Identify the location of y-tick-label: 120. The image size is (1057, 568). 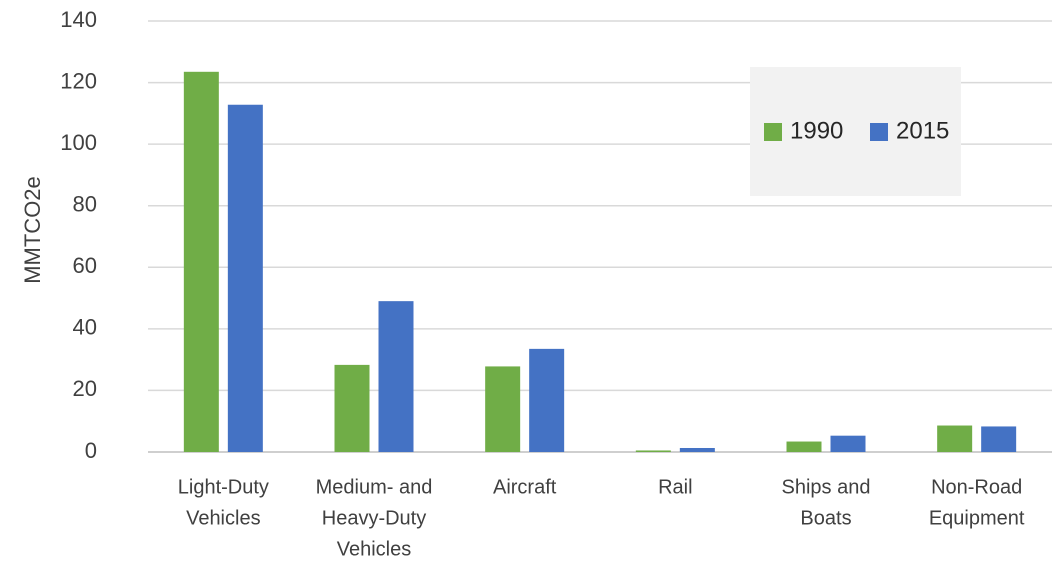
(78, 80).